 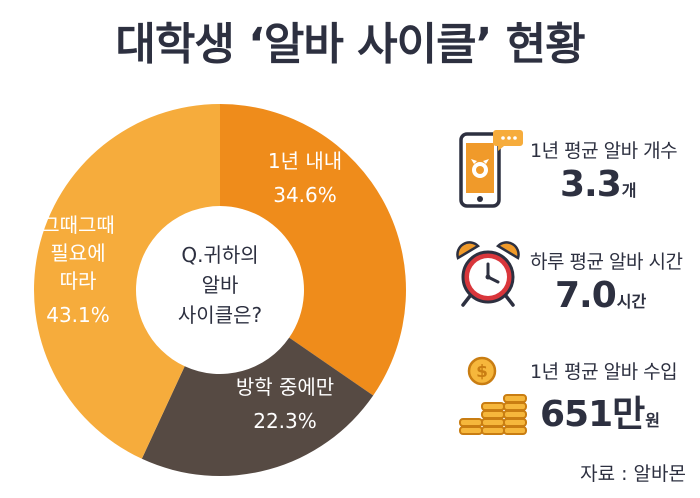 I want to click on stat-value-count: 3.3개, so click(x=598, y=184).